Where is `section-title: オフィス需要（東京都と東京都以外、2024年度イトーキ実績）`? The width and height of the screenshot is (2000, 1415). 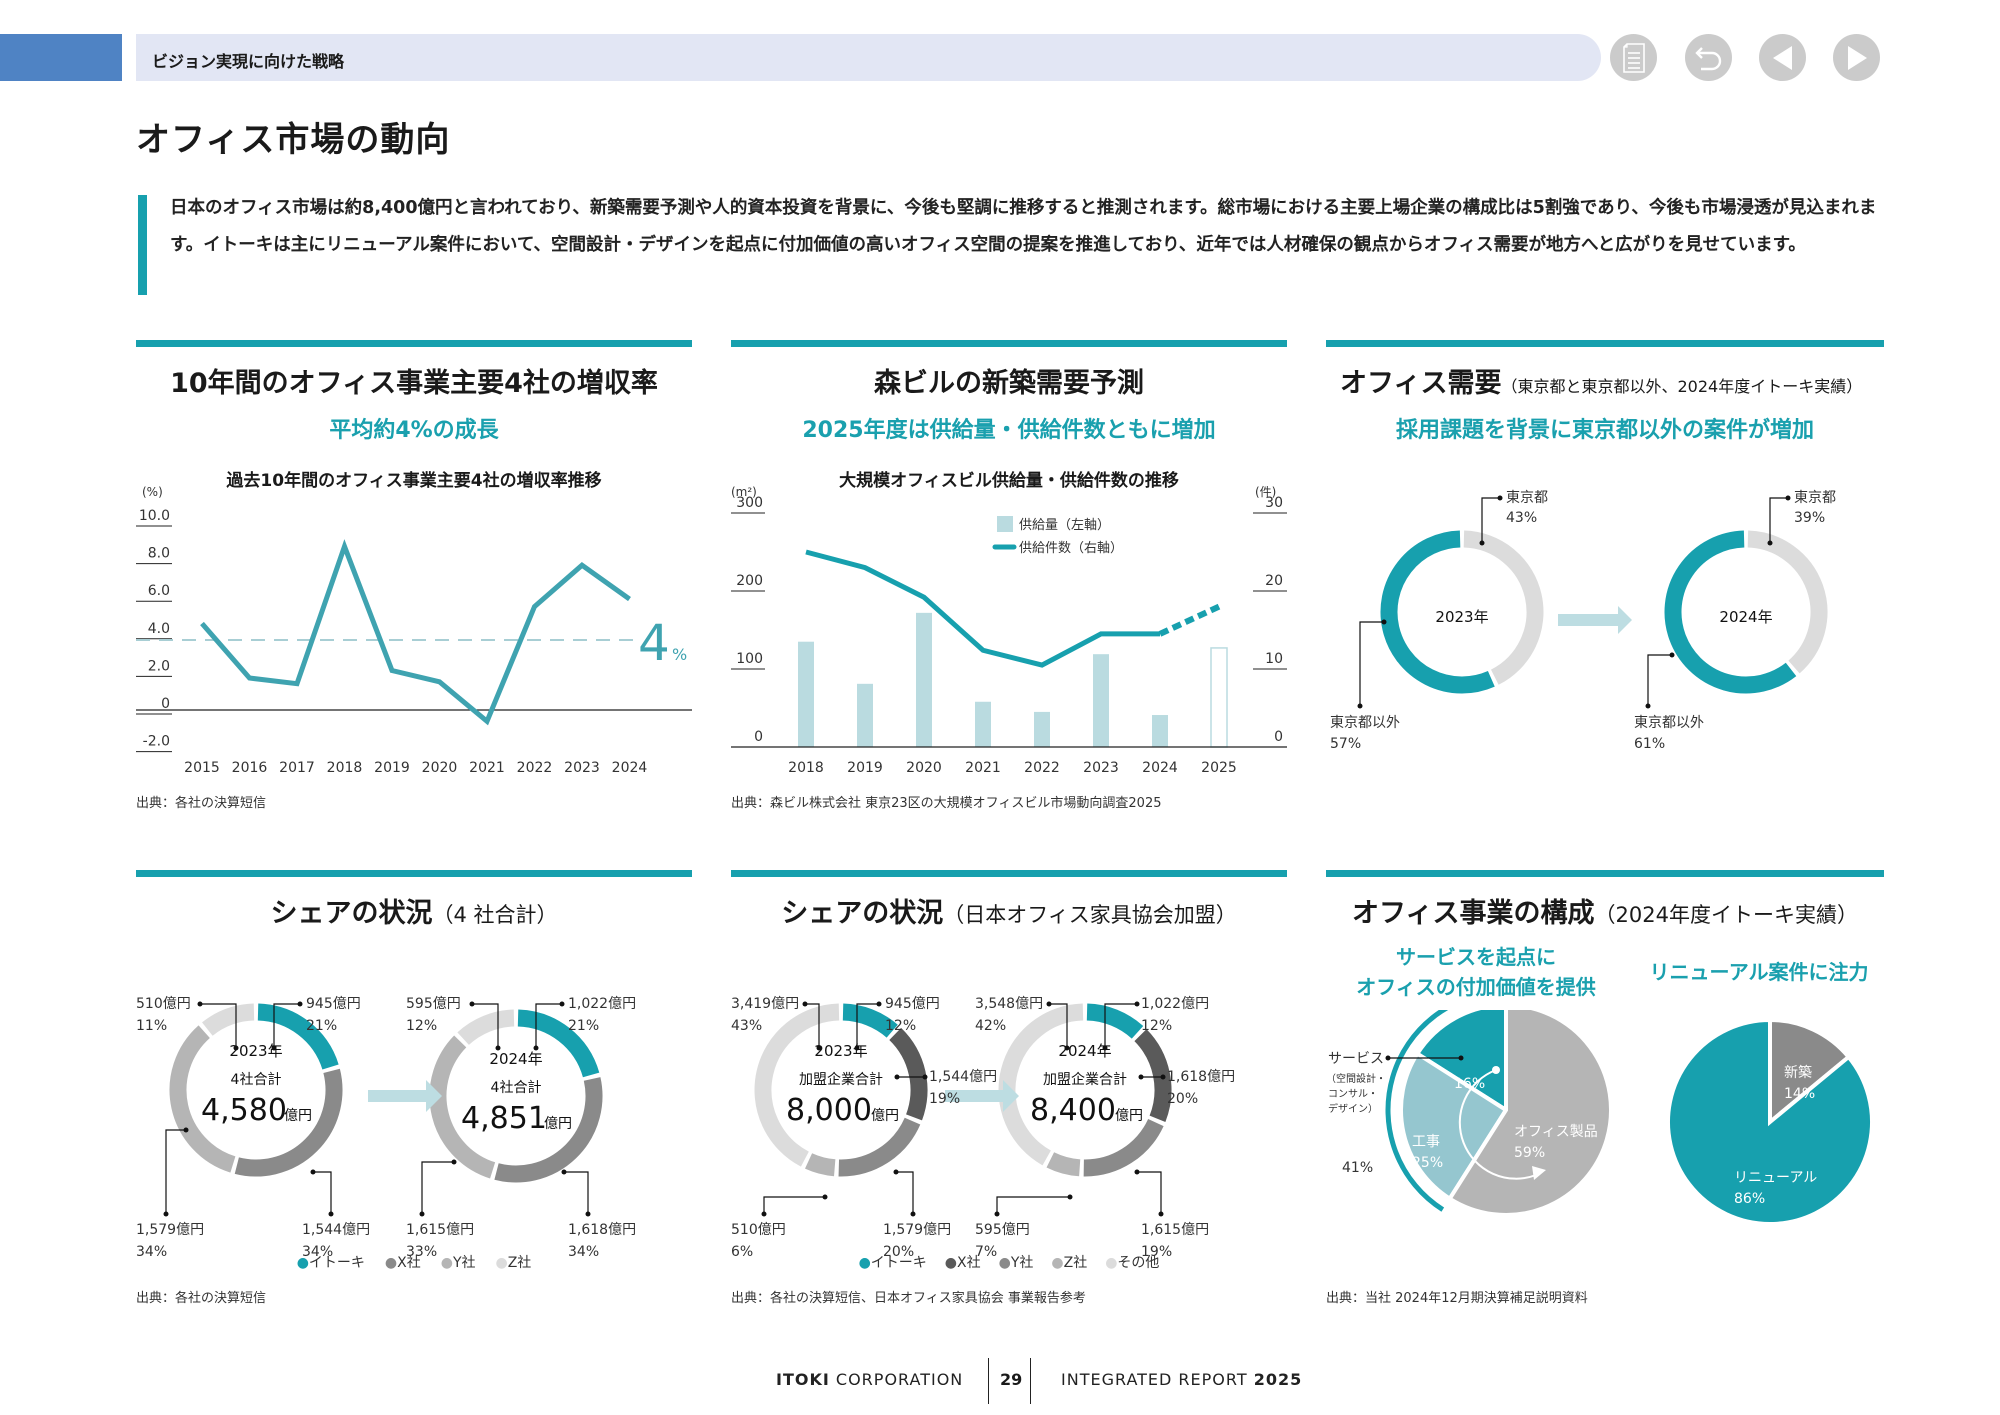
section-title: オフィス需要（東京都と東京都以外、2024年度イトーキ実績） is located at coordinates (1605, 380).